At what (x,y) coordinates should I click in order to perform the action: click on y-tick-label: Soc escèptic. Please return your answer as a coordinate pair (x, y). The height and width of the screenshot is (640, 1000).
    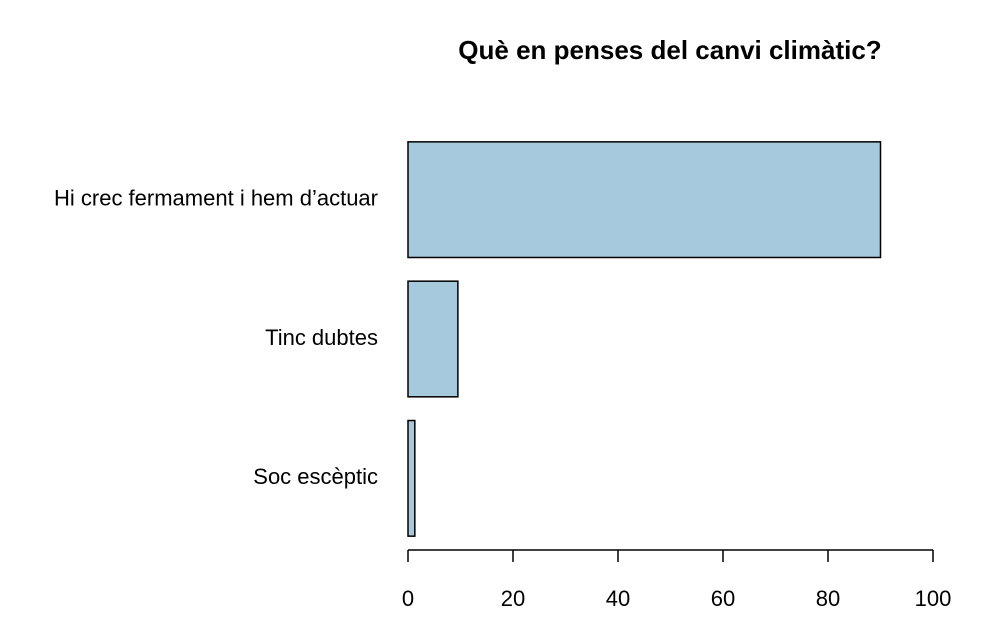
    Looking at the image, I should click on (315, 476).